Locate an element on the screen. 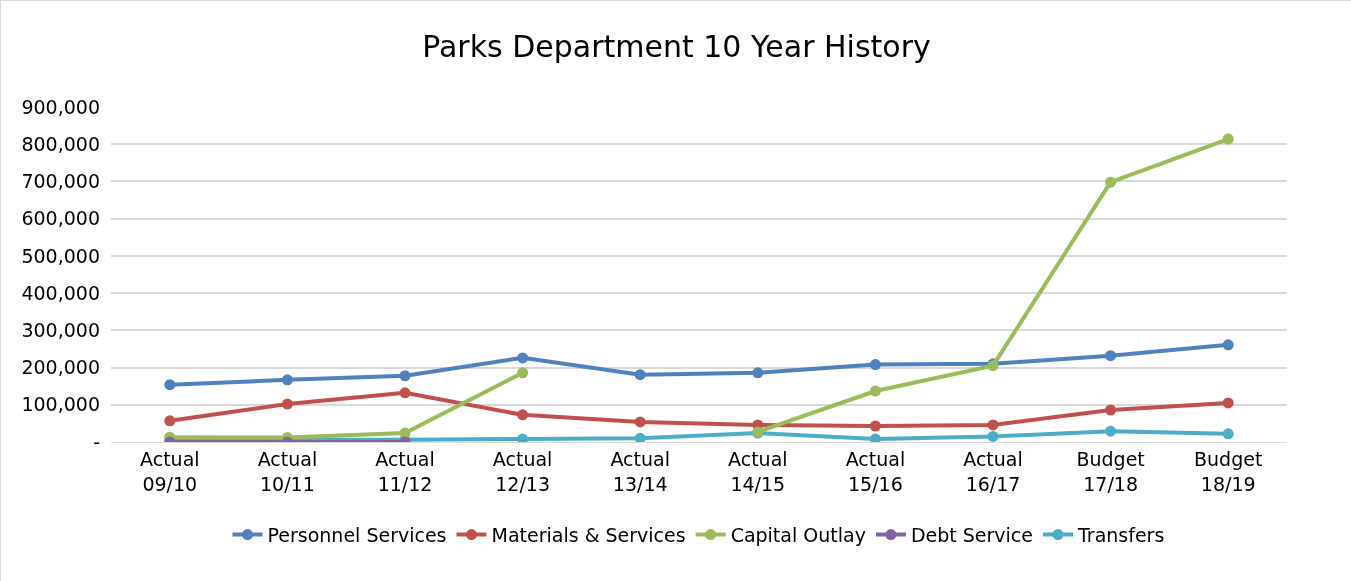 This screenshot has height=581, width=1351. y-tick-label: 900,000 is located at coordinates (60, 106).